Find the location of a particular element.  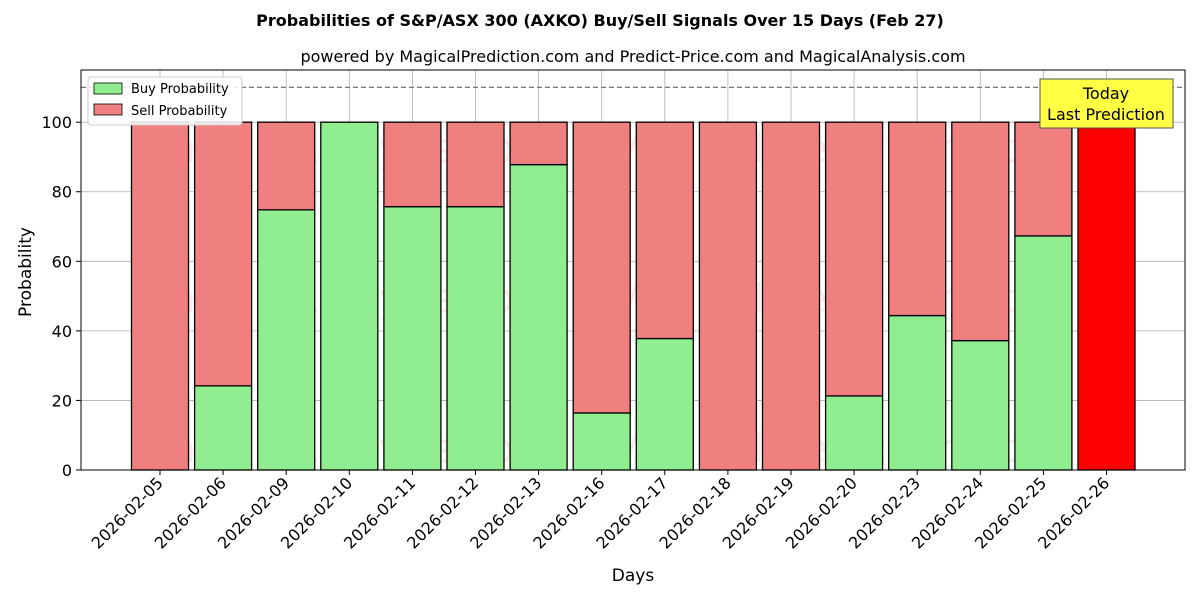

y-axis-label: Probability is located at coordinates (26, 272).